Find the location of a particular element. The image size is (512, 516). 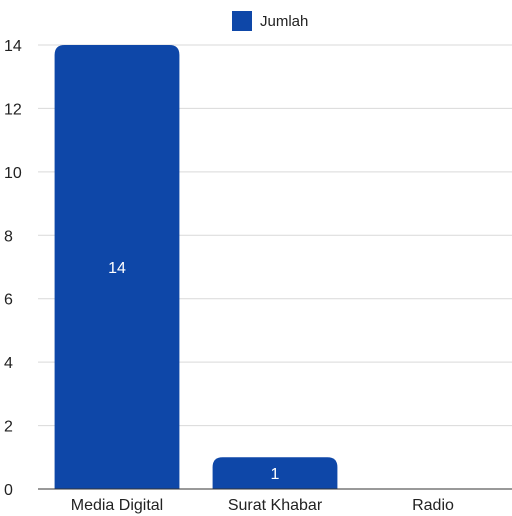

legend-label: Jumlah is located at coordinates (284, 21).